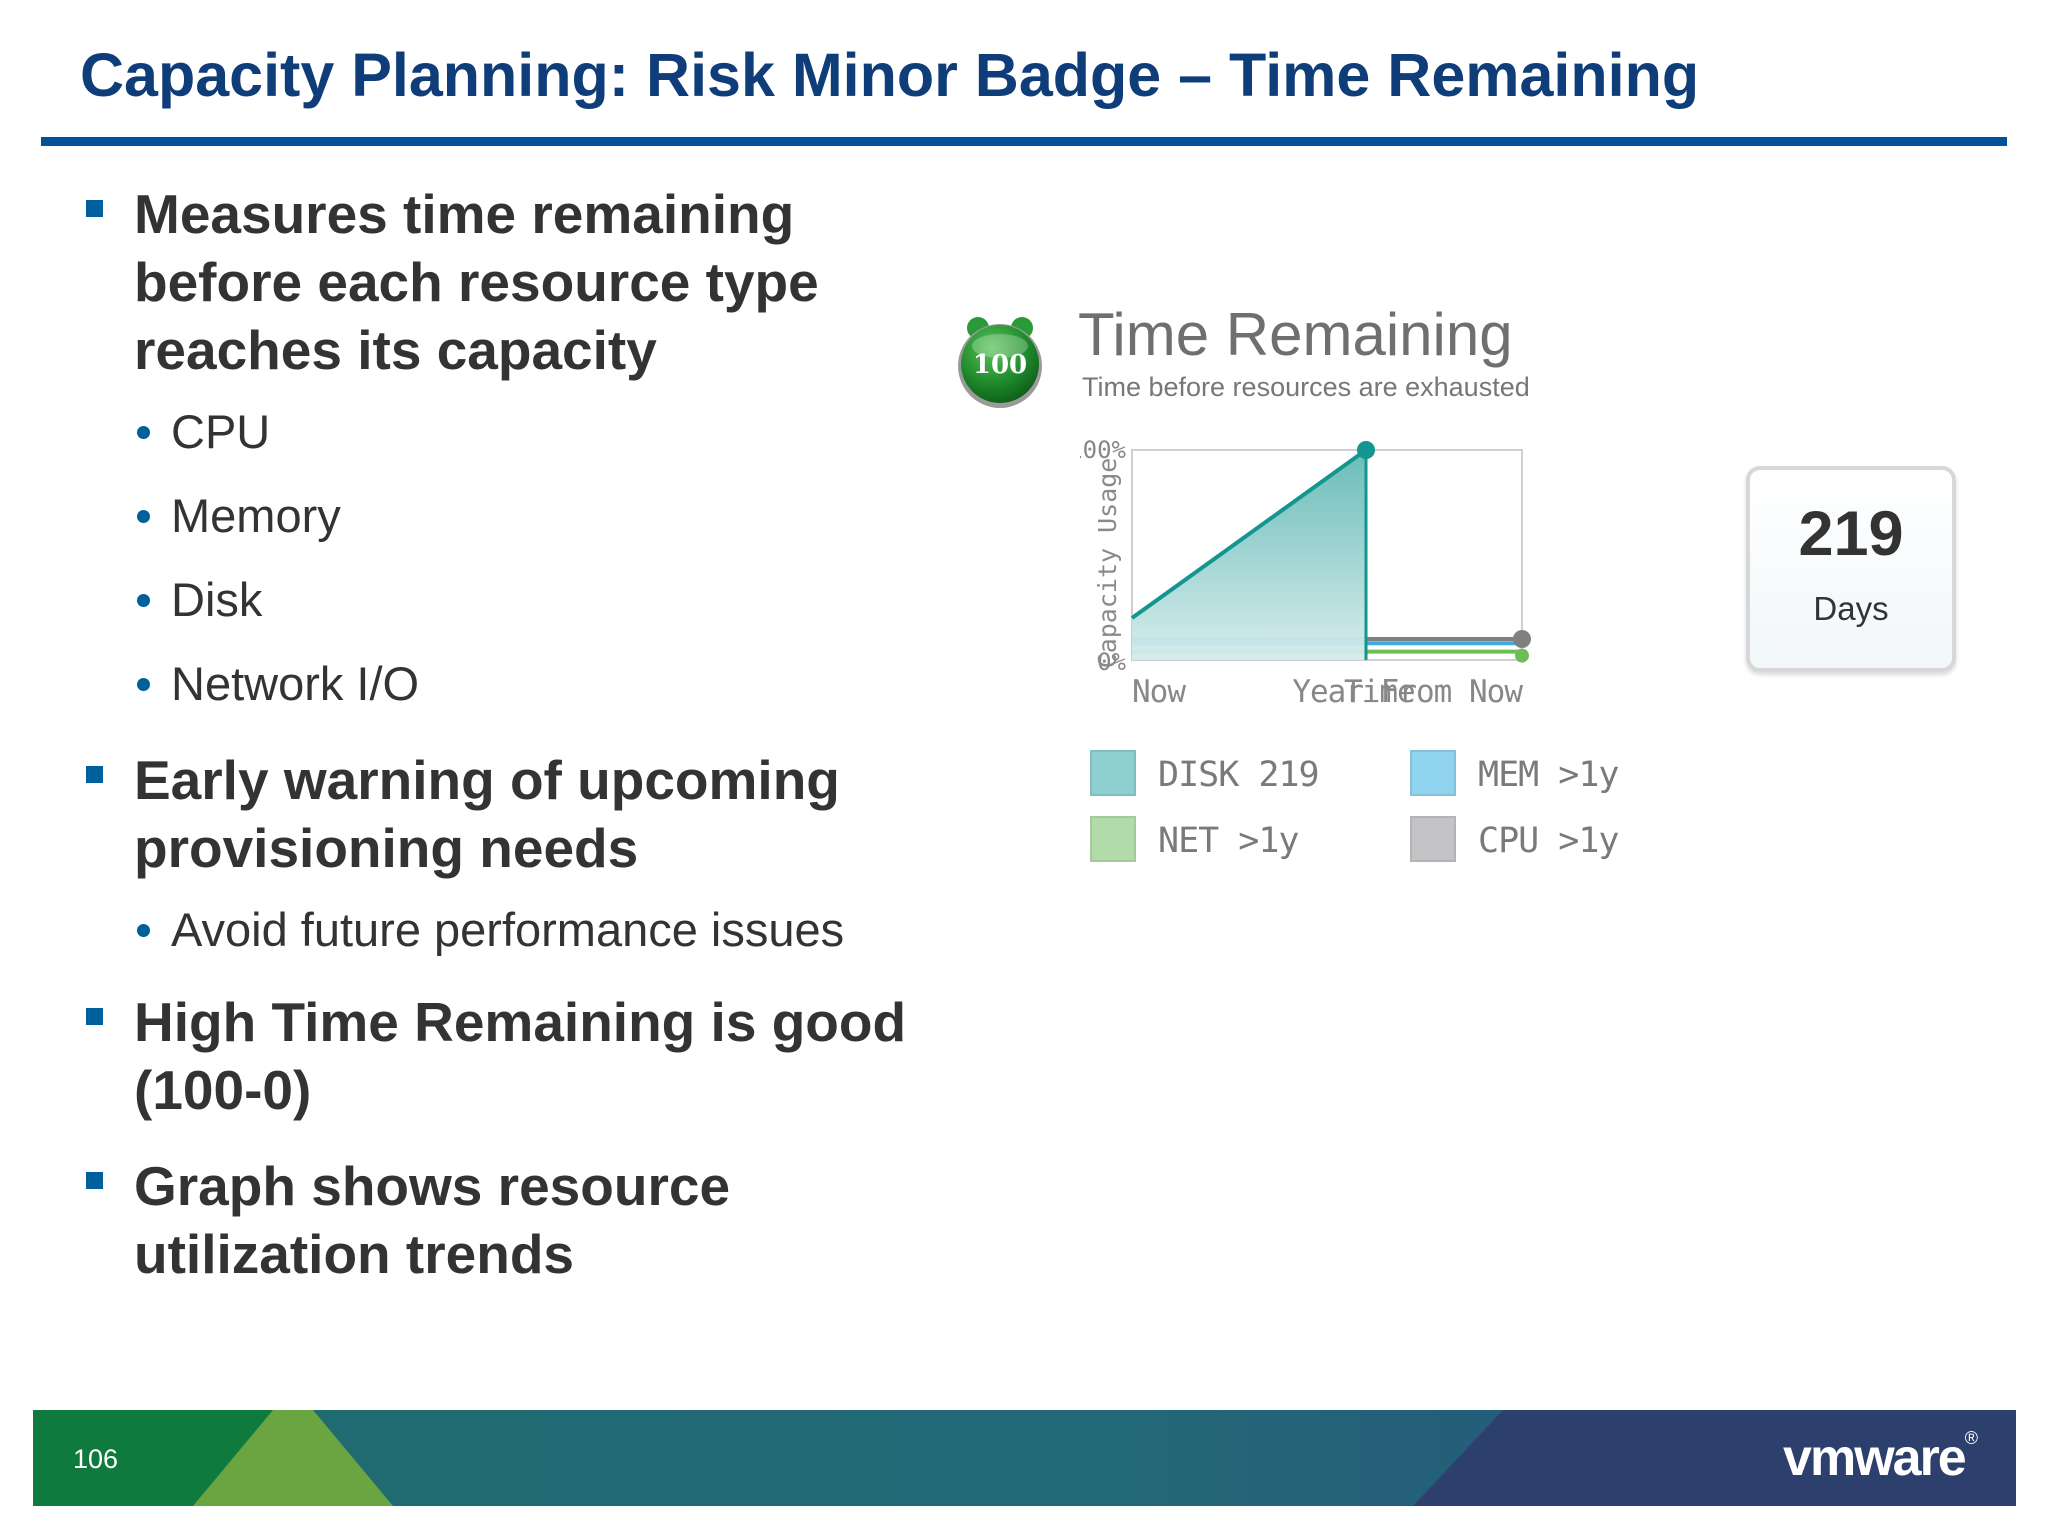 This screenshot has width=2048, height=1536. Describe the element at coordinates (520, 1056) in the screenshot. I see `bullet-text: High Time Remaining is good (100-0)` at that location.